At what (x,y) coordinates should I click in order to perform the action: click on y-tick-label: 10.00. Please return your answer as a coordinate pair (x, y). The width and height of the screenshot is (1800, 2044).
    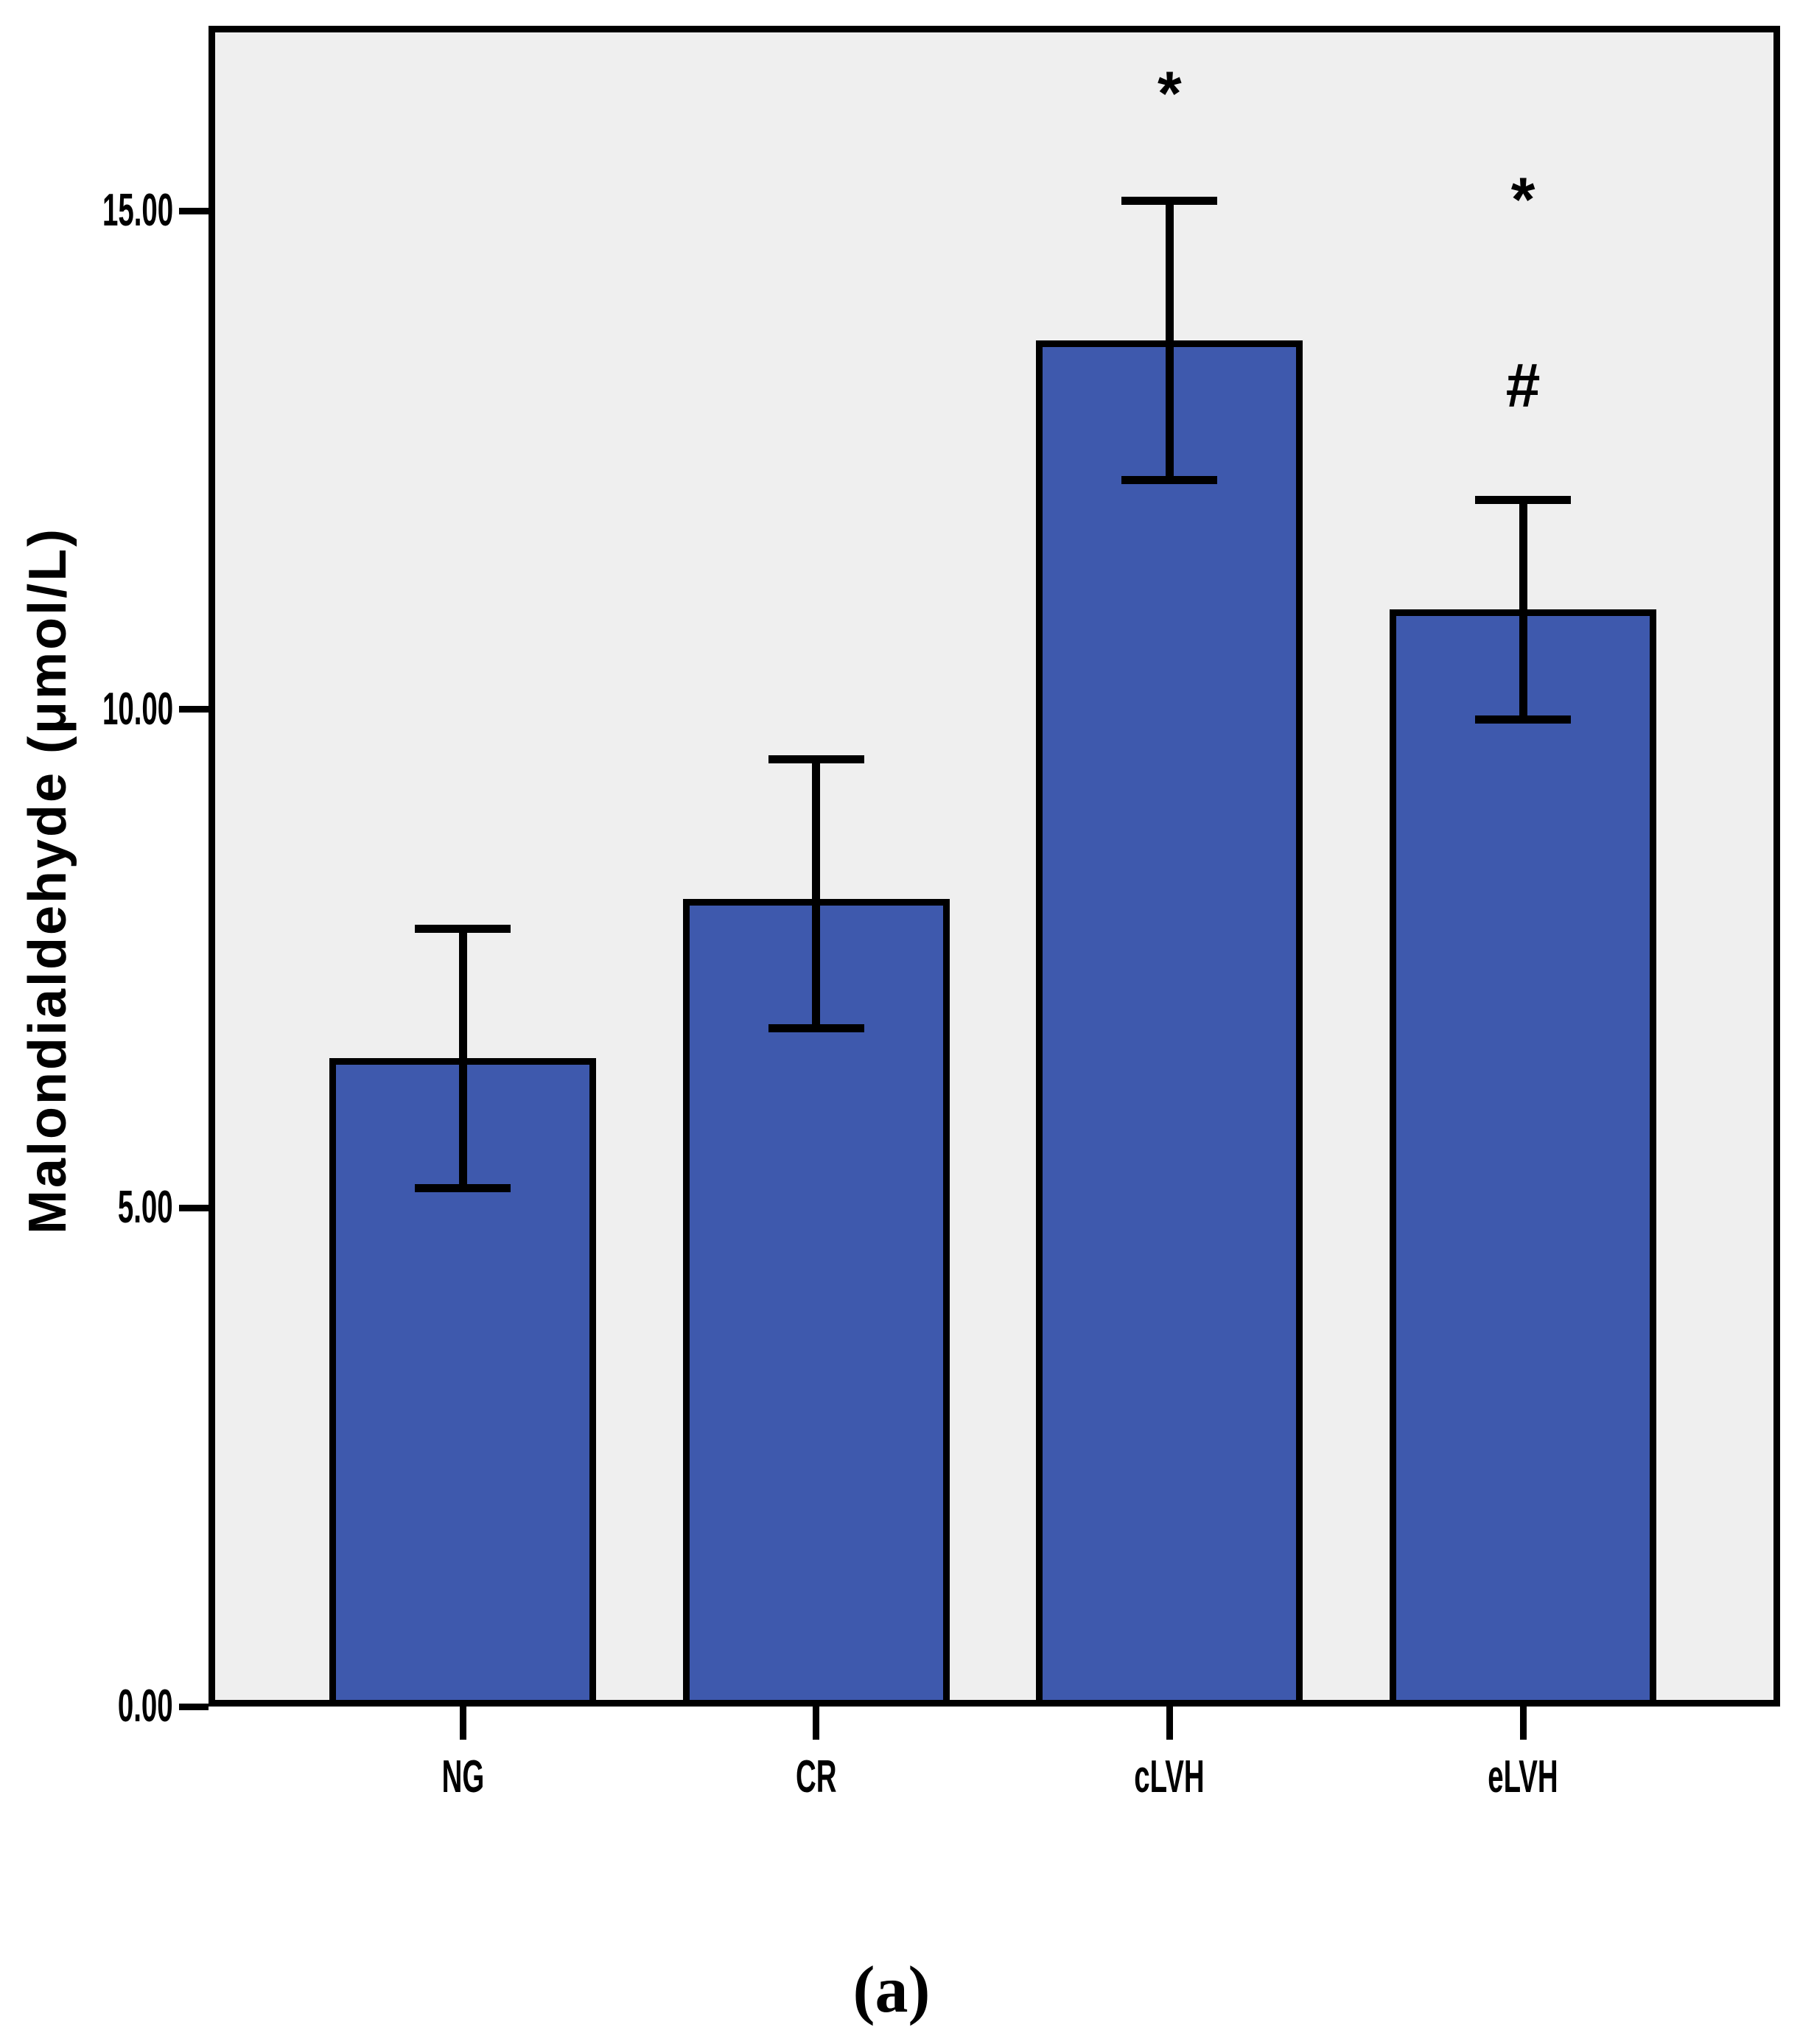
    Looking at the image, I should click on (87, 709).